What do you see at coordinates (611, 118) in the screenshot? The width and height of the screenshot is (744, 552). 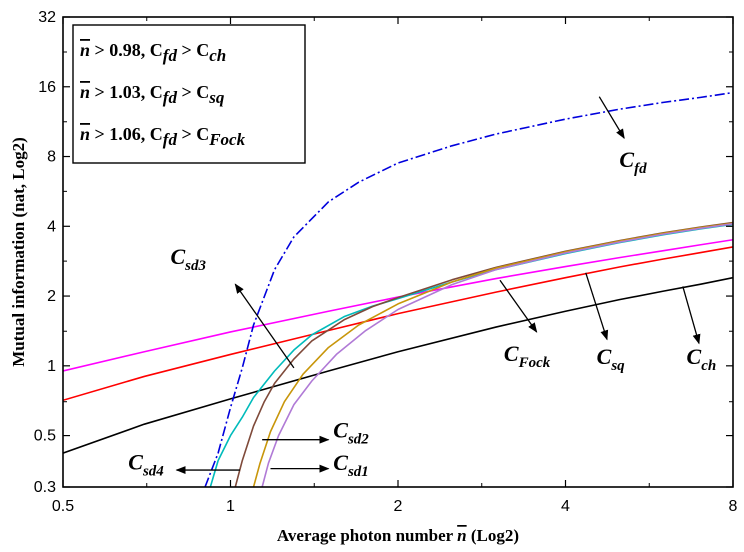 I see `annotation-arrow-fd` at bounding box center [611, 118].